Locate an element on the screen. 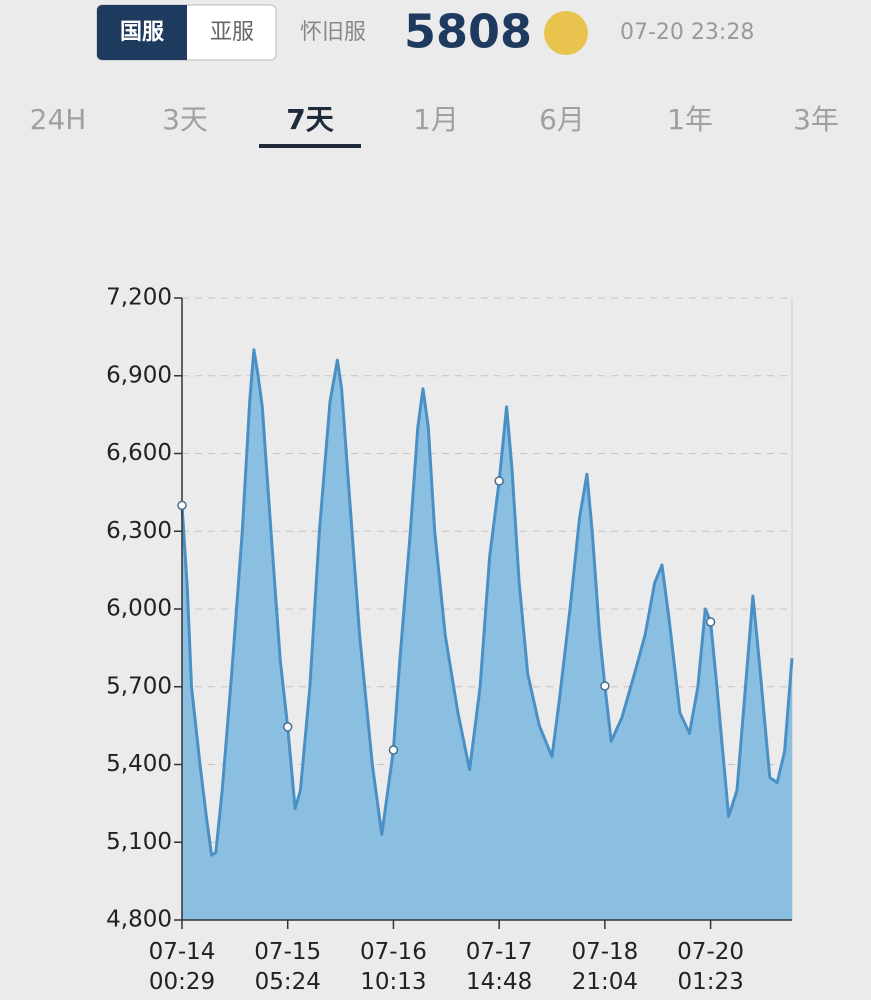  period-tab: 1年 is located at coordinates (690, 119).